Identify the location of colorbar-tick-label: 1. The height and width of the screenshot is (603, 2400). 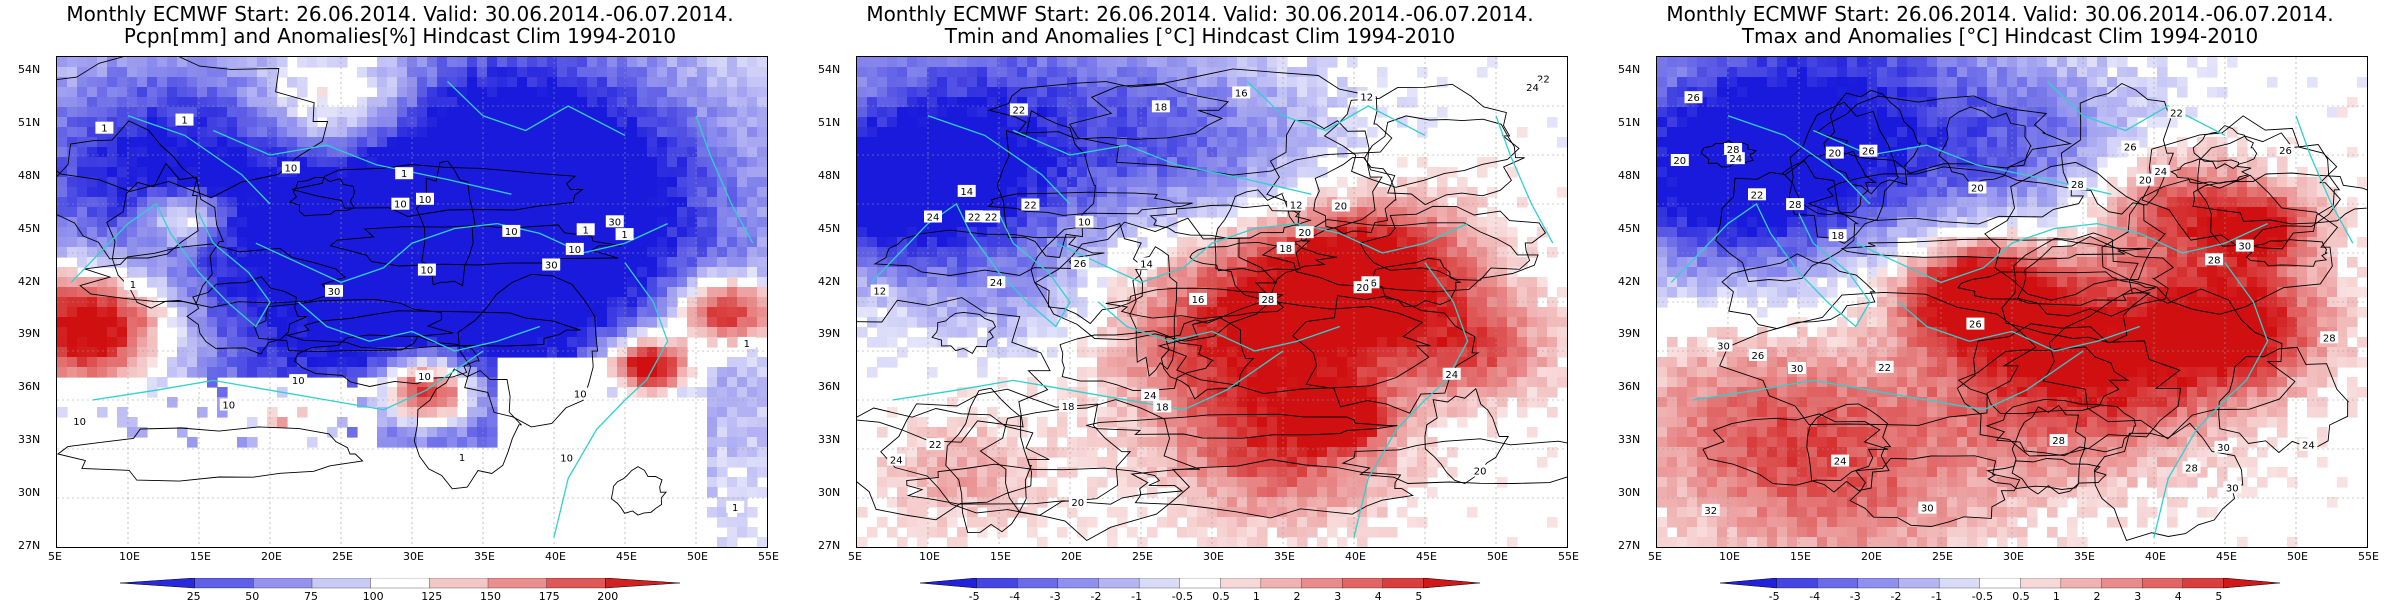
(2056, 596).